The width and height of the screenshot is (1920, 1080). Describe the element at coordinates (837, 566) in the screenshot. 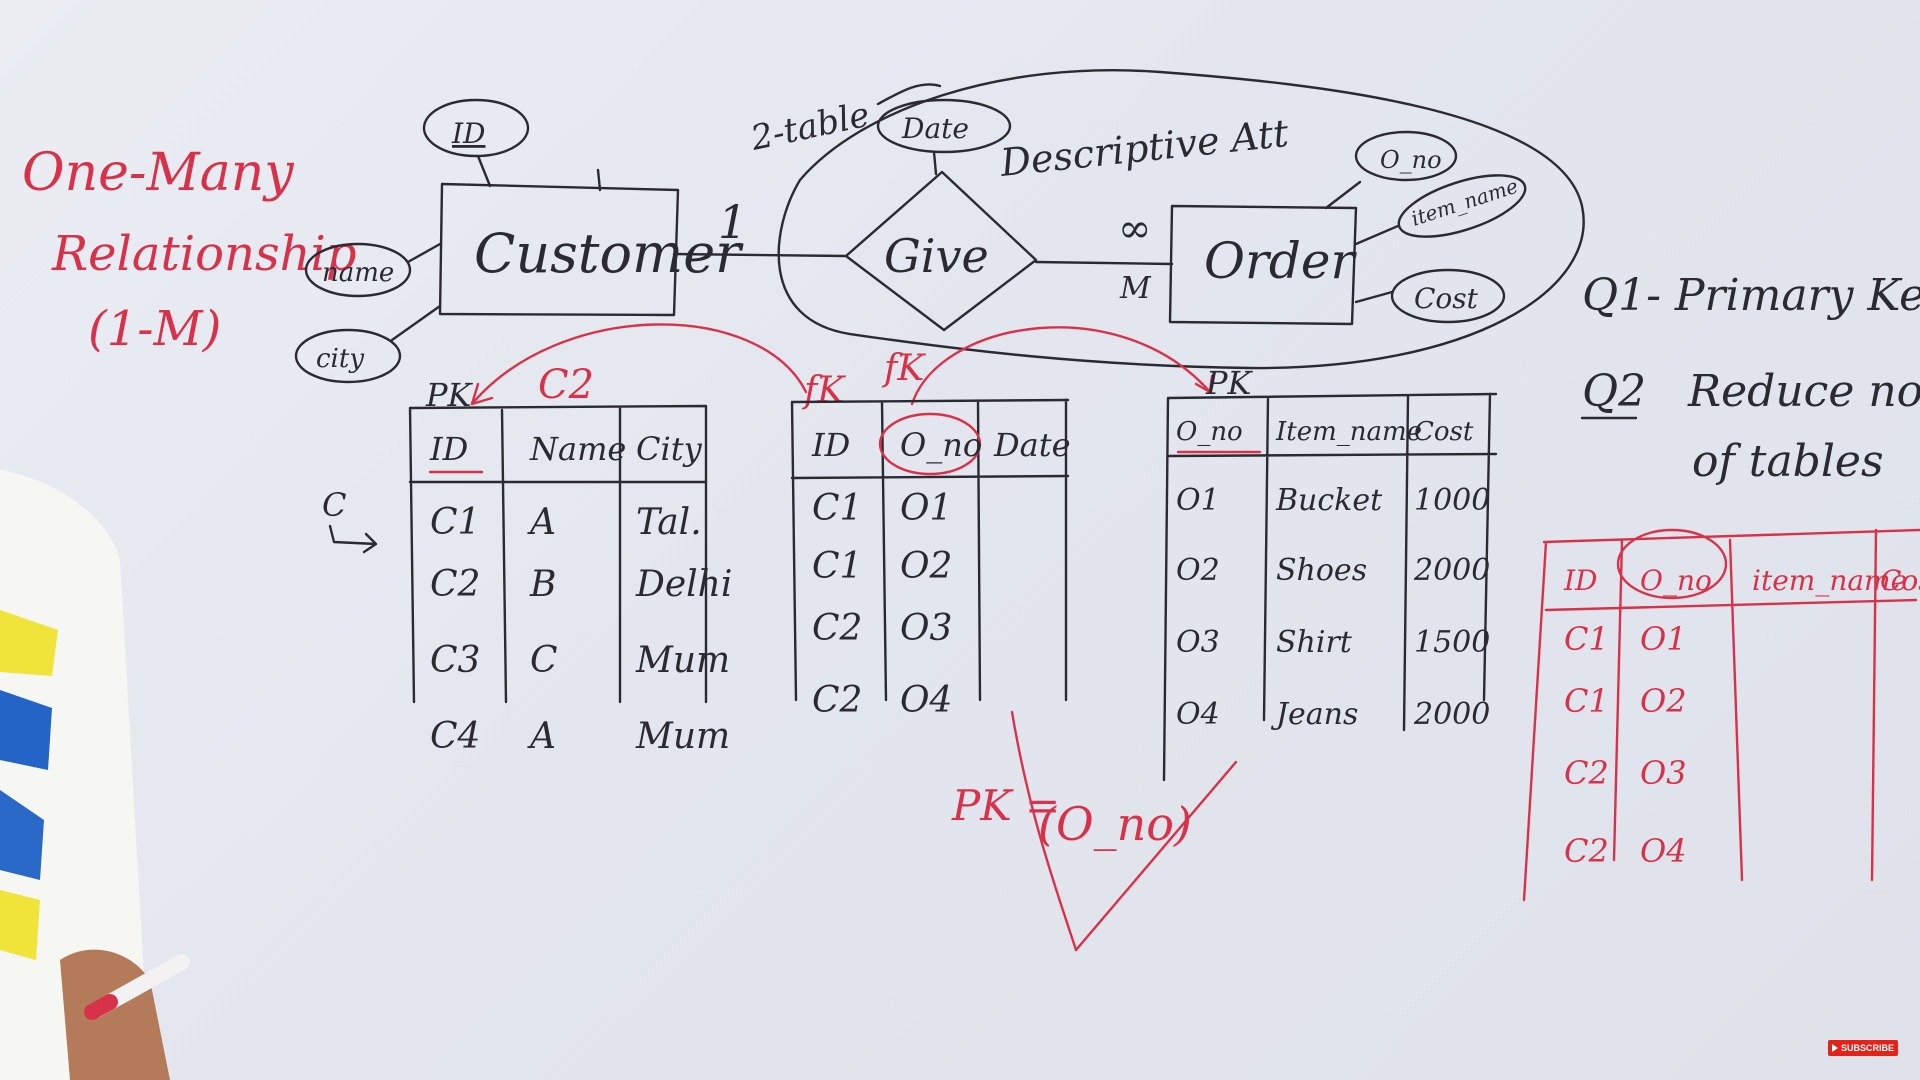

I see `table_give-cell-1-0: C1` at that location.